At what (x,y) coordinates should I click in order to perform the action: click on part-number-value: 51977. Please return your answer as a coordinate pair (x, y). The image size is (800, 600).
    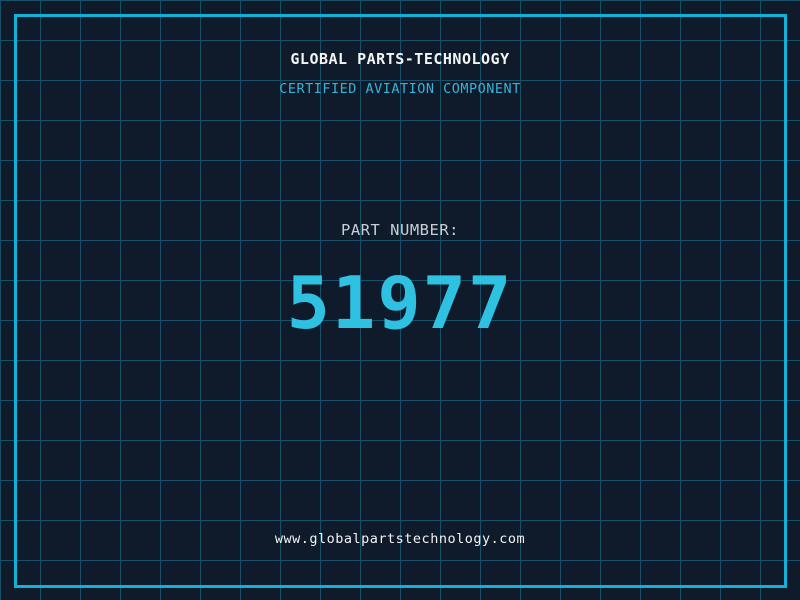
    Looking at the image, I should click on (400, 303).